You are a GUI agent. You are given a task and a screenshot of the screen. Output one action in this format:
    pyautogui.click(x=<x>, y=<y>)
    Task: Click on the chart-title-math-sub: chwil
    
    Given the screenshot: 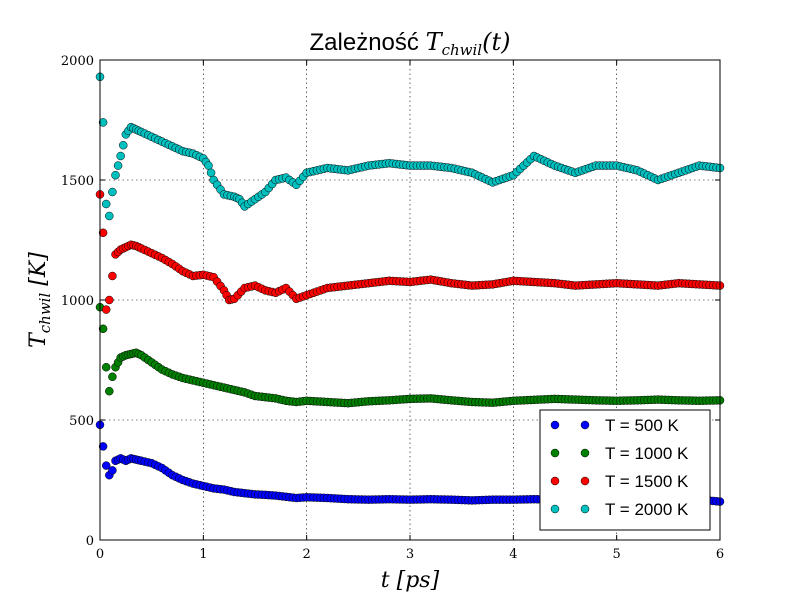 What is the action you would take?
    pyautogui.click(x=462, y=50)
    